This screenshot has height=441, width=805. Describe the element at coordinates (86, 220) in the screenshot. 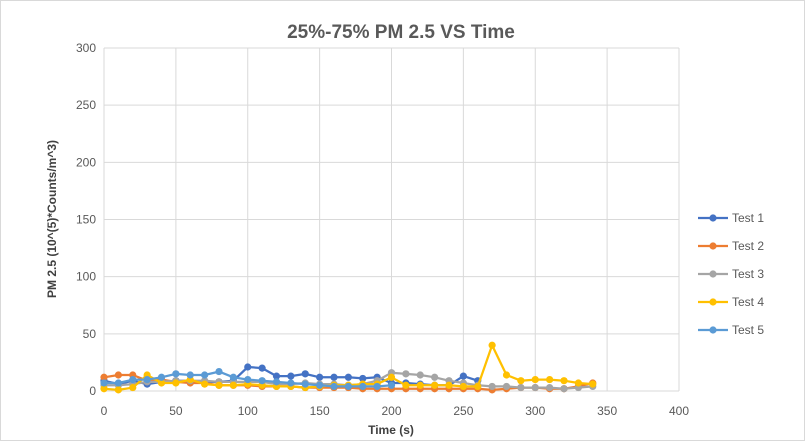

I see `y-tick-label: 150` at that location.